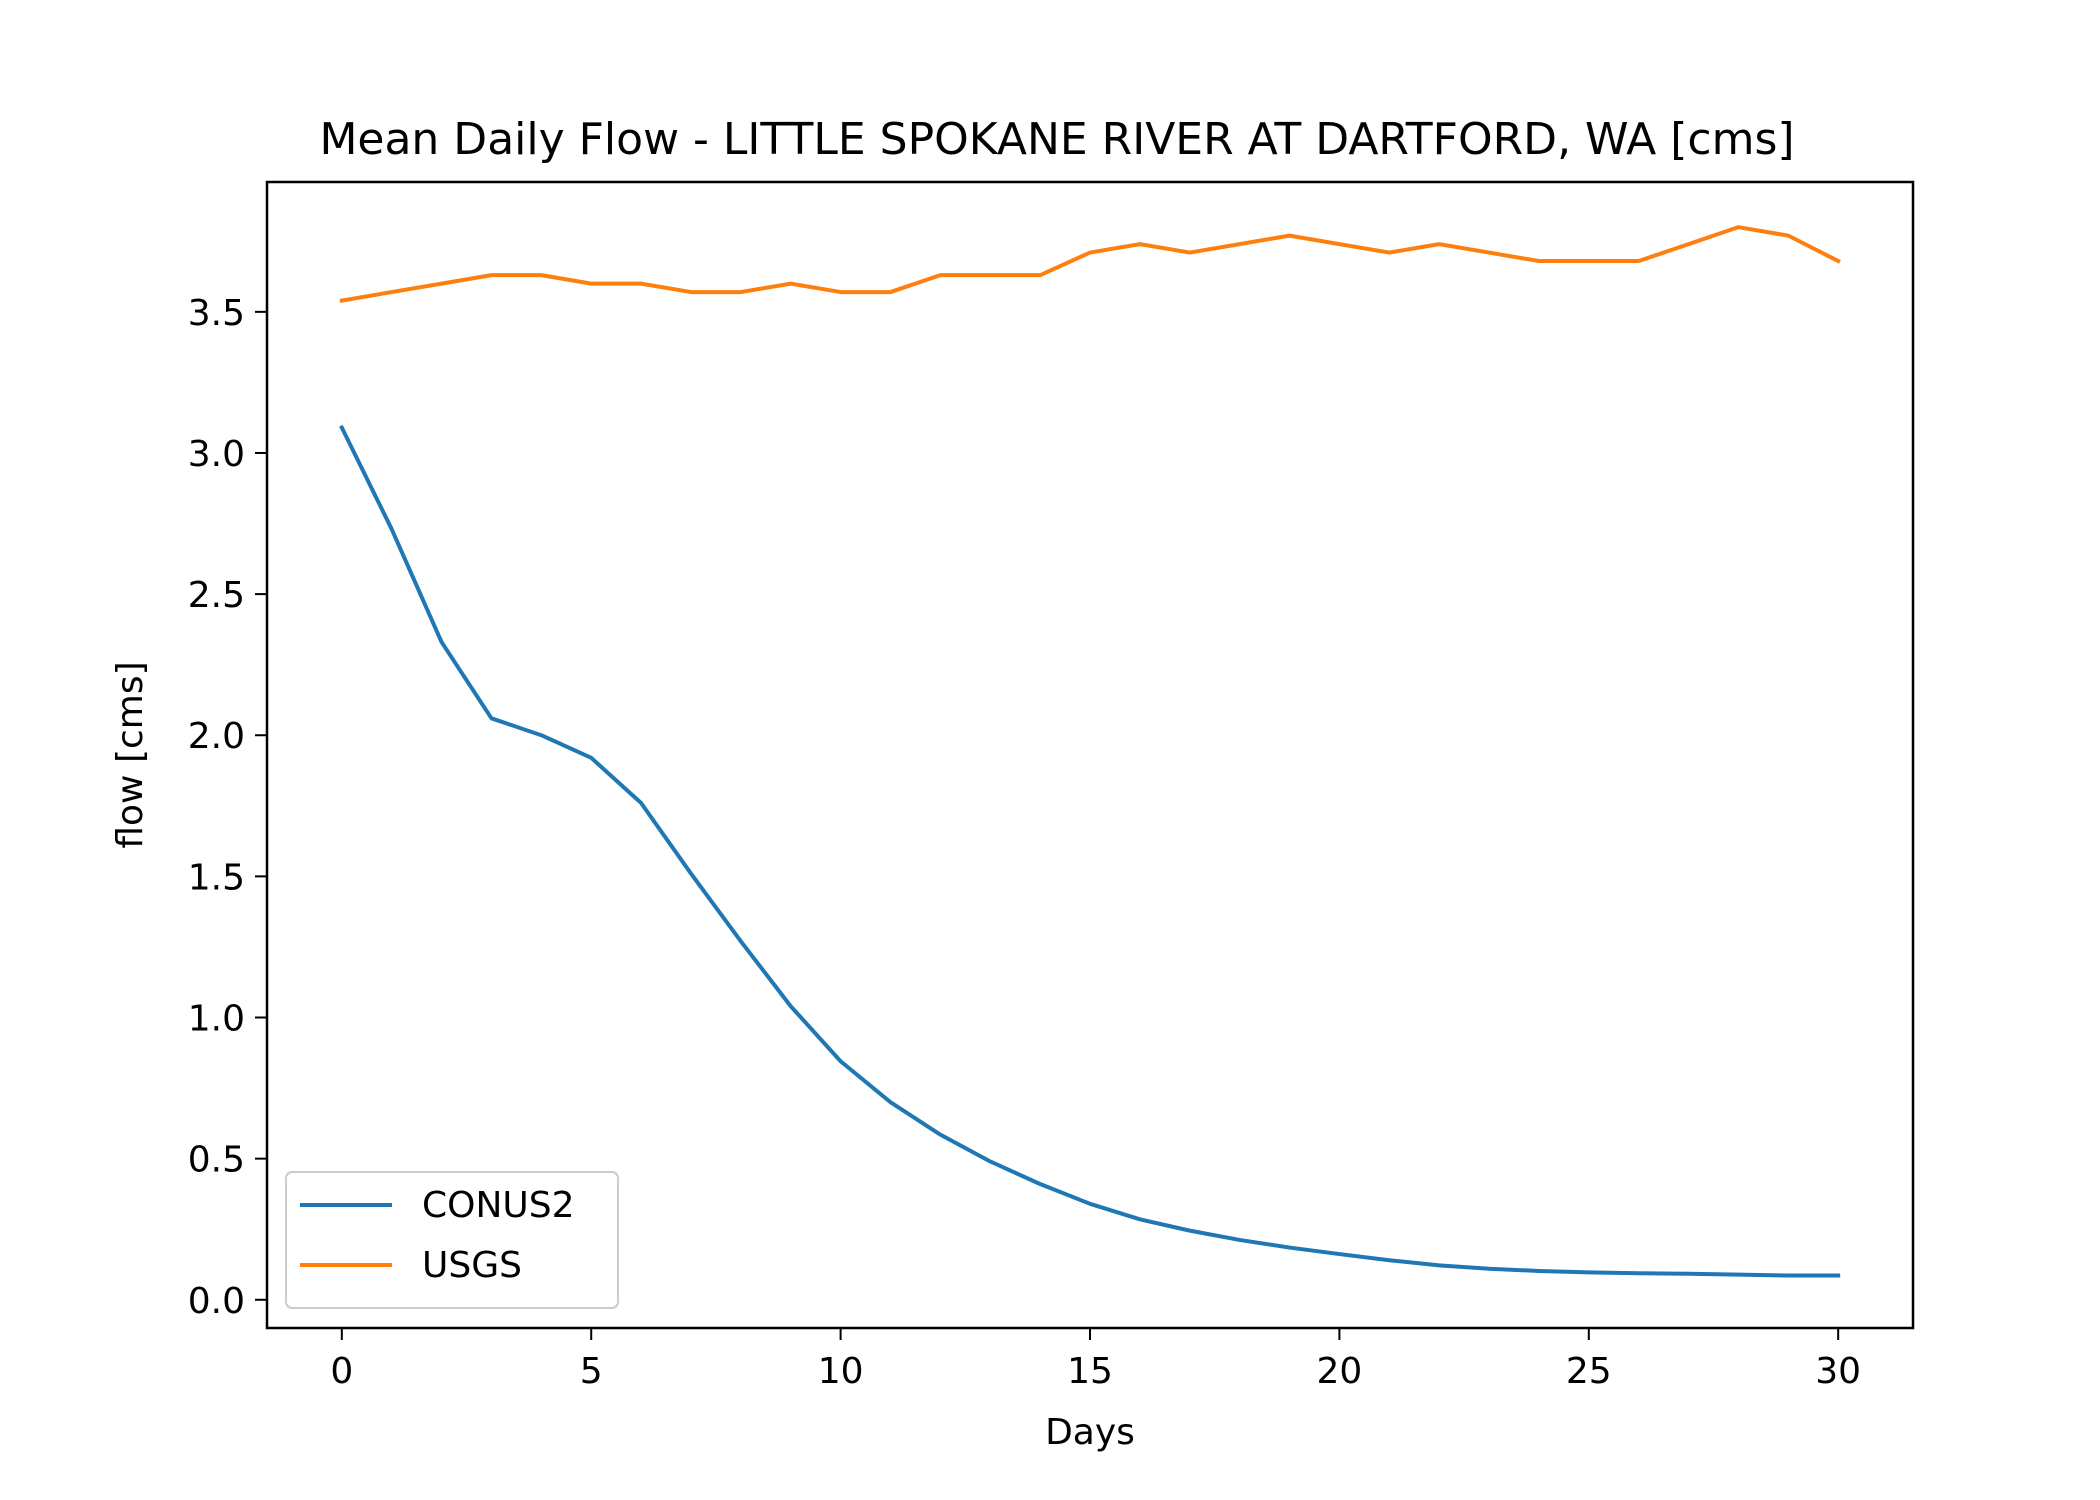 The width and height of the screenshot is (2100, 1500). What do you see at coordinates (216, 1301) in the screenshot?
I see `y-tick-label: 0.0` at bounding box center [216, 1301].